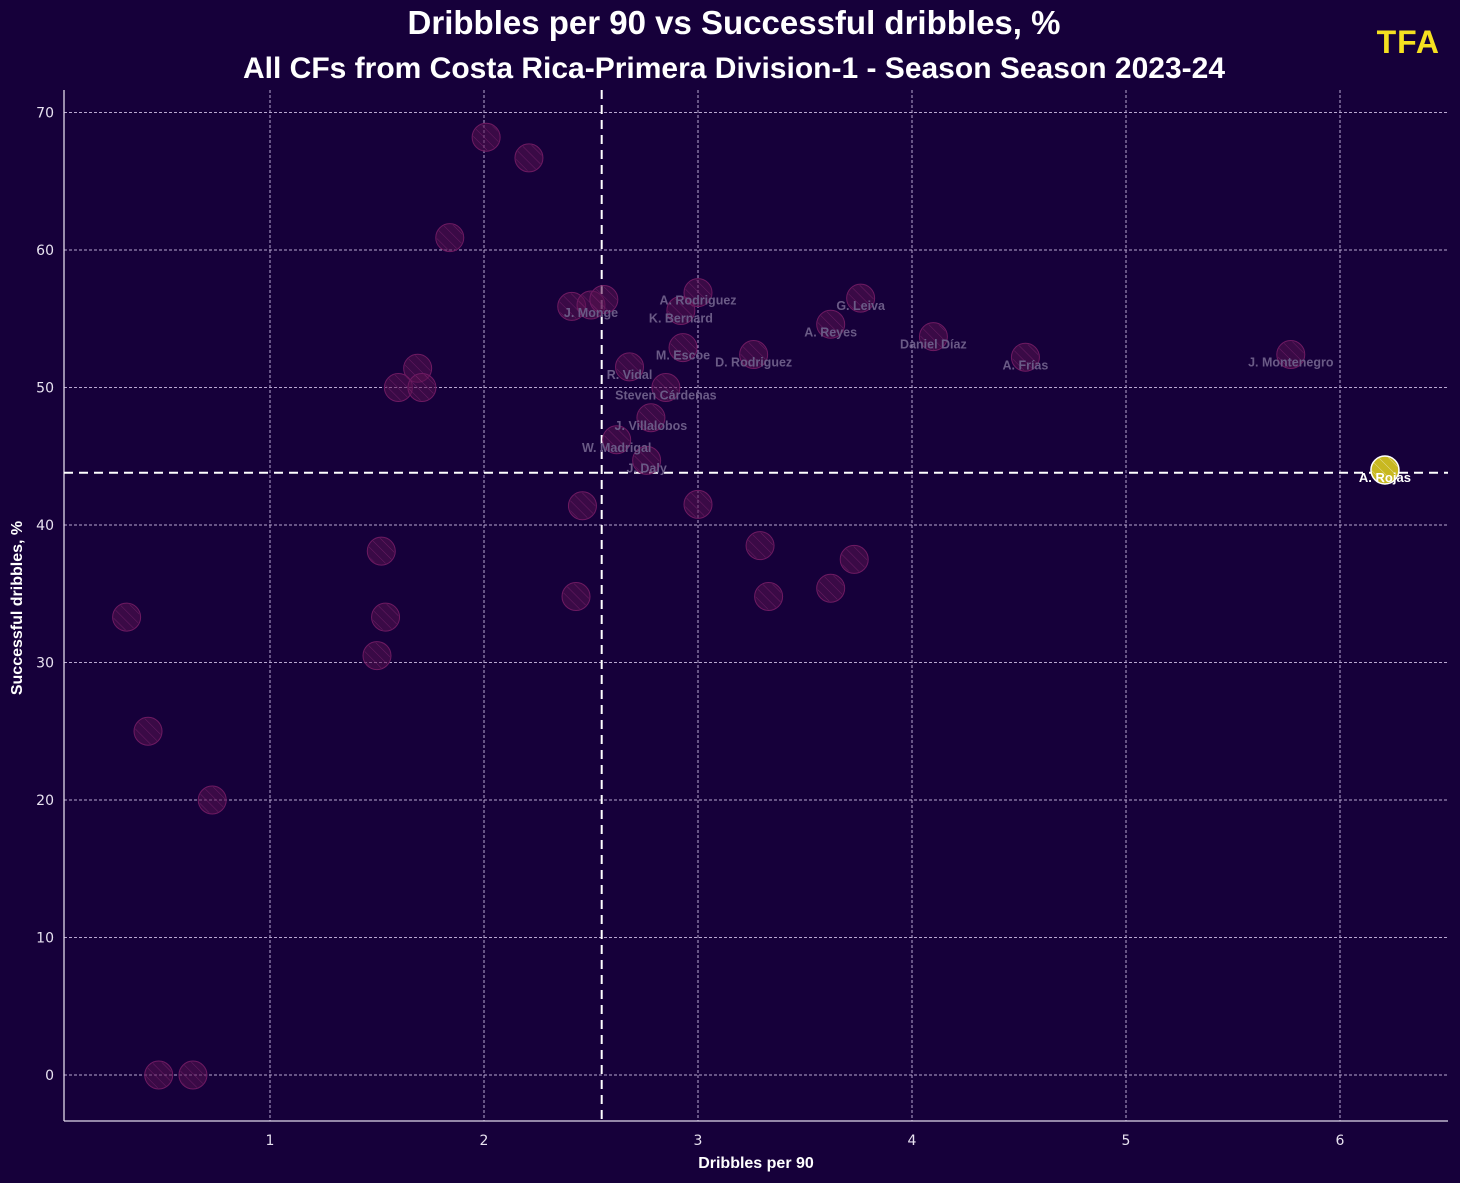 The image size is (1460, 1183). I want to click on point-label: K. Bernard, so click(681, 319).